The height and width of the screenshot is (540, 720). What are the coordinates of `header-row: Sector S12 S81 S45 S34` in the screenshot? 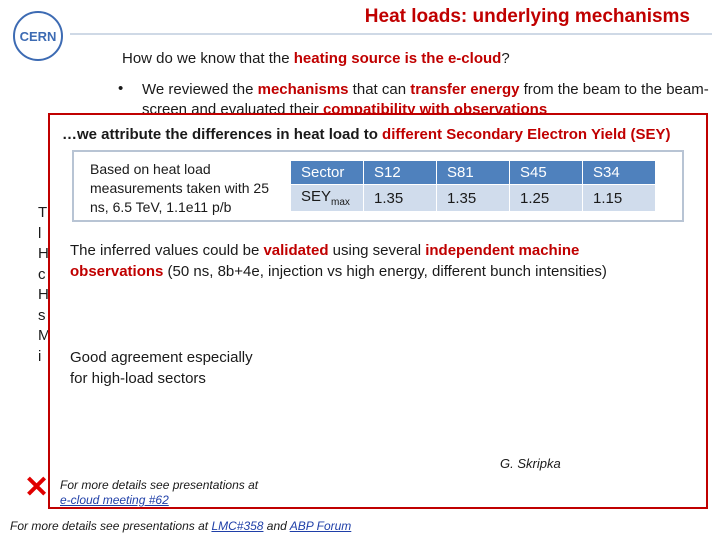 It's located at (473, 172).